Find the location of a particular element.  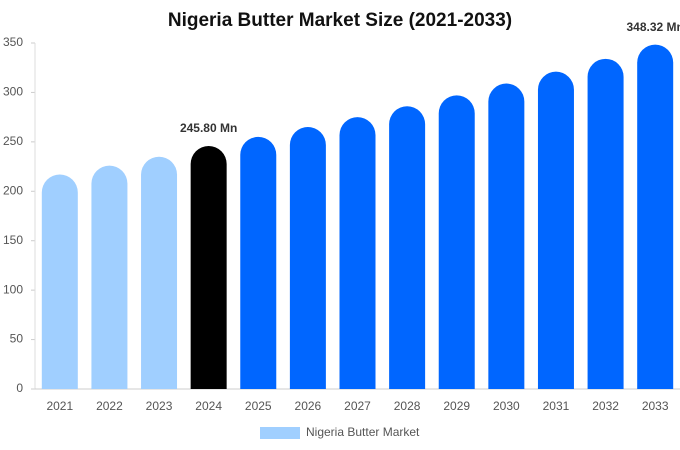

y-tick-label: 0 is located at coordinates (19, 388).